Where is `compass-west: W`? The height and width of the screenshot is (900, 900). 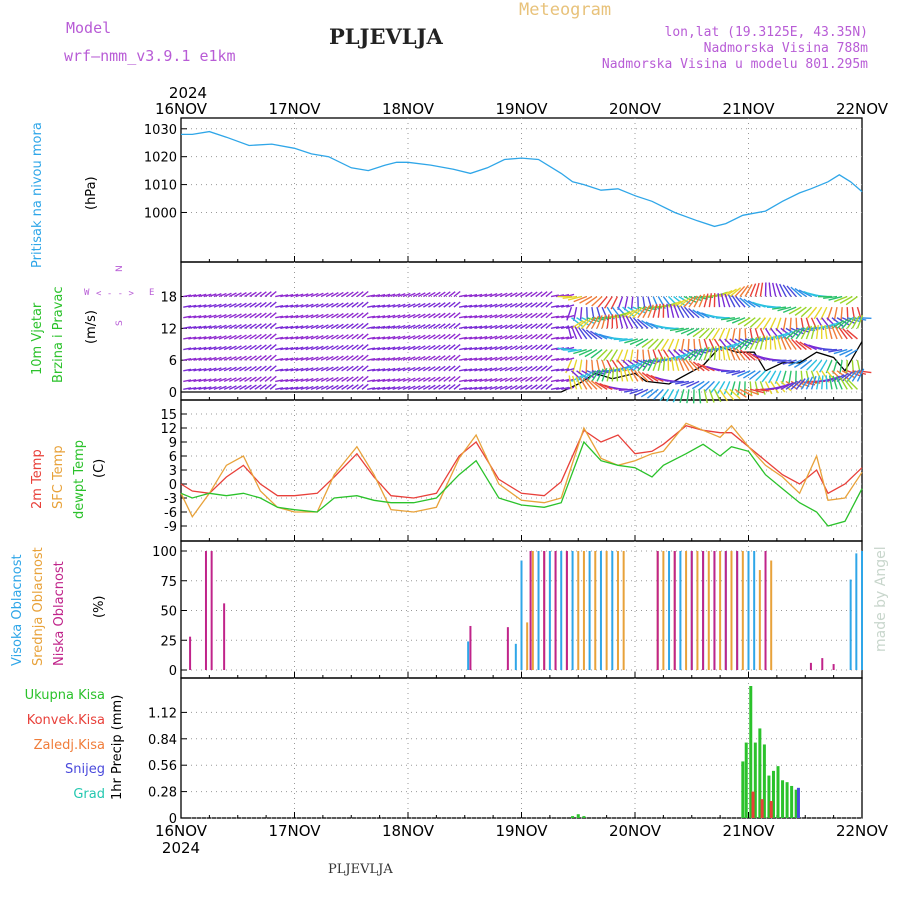
compass-west: W is located at coordinates (87, 293).